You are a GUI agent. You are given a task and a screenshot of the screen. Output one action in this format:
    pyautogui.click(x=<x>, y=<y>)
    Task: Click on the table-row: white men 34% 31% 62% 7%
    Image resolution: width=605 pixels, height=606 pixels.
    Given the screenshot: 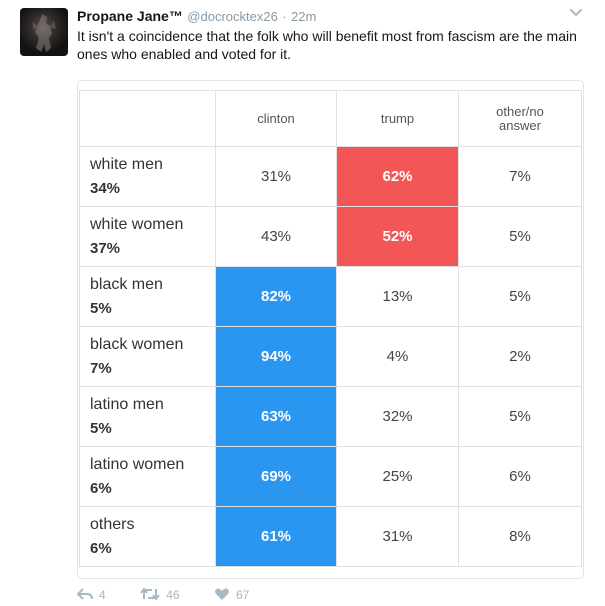 What is the action you would take?
    pyautogui.click(x=330, y=176)
    